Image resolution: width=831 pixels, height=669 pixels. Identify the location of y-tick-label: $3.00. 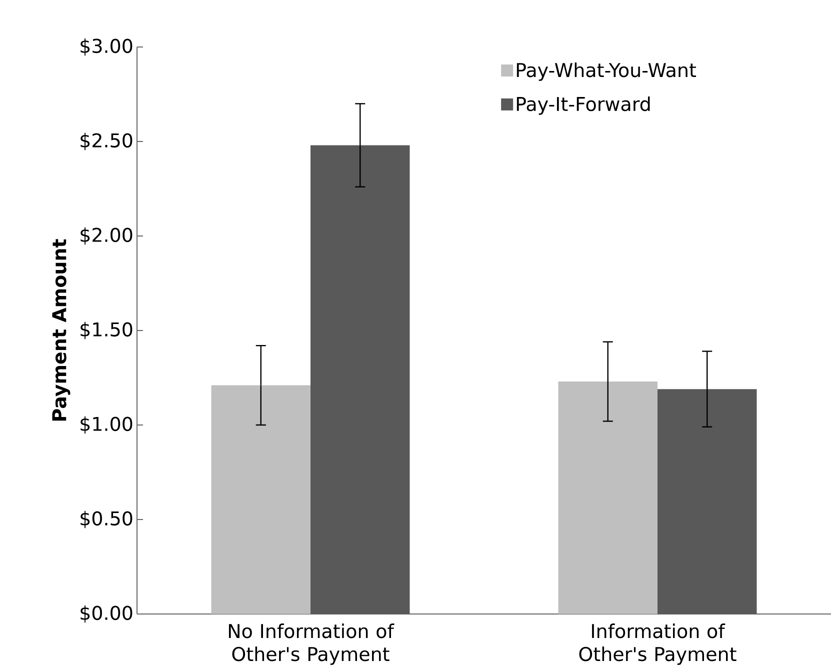
(106, 47).